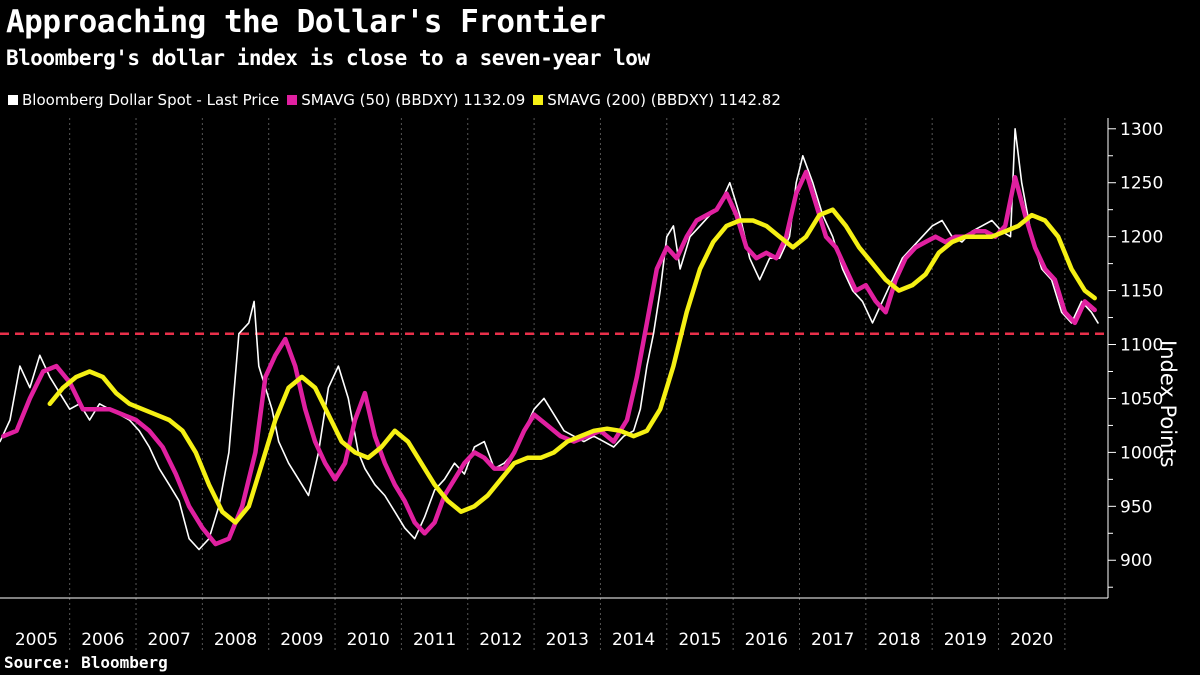 The height and width of the screenshot is (675, 1200). I want to click on y-tick-label: 950, so click(1136, 507).